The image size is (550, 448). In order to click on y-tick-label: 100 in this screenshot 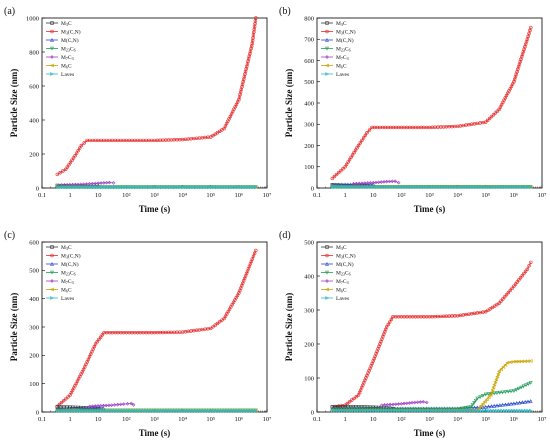, I will do `click(309, 378)`.